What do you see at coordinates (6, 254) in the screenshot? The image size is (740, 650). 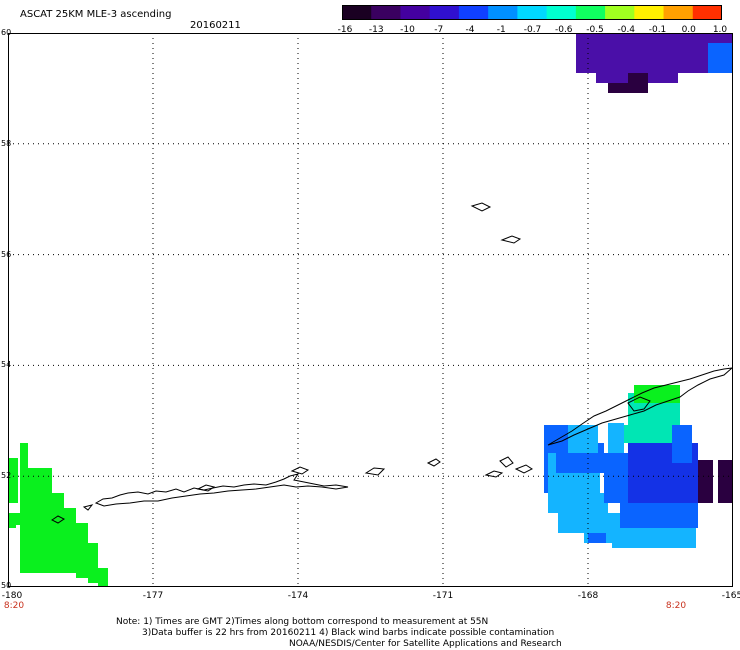 I see `latitude-label: 56` at bounding box center [6, 254].